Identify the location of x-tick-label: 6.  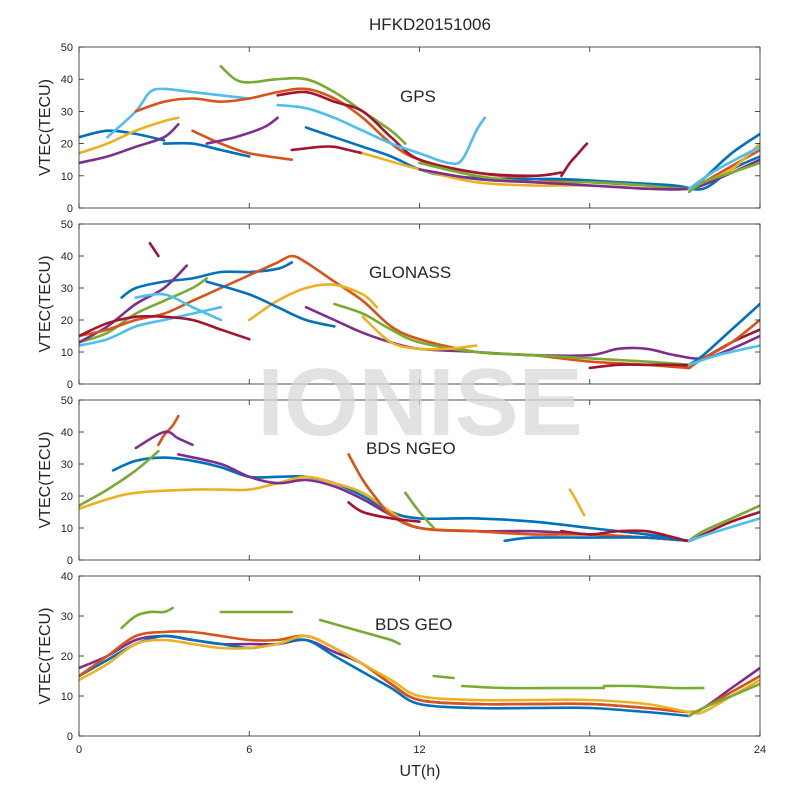
(249, 750).